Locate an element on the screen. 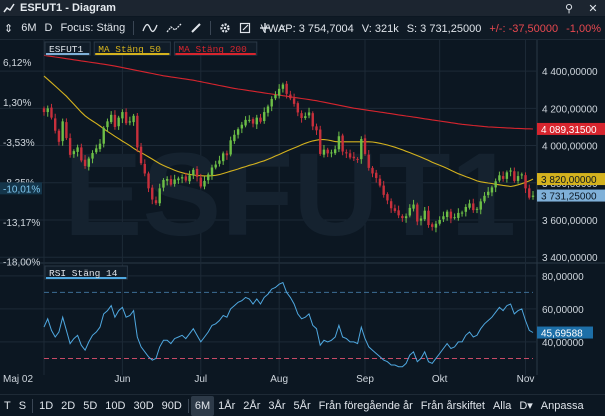  arrows-icon: ⇕ is located at coordinates (9, 28).